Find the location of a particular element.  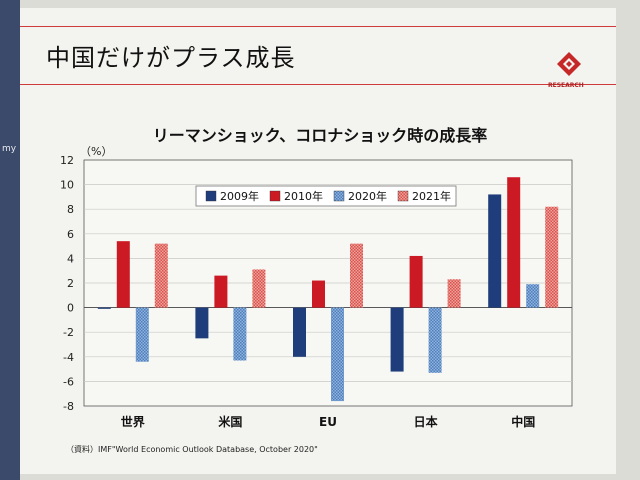

bar-2009年-日本 is located at coordinates (397, 339).